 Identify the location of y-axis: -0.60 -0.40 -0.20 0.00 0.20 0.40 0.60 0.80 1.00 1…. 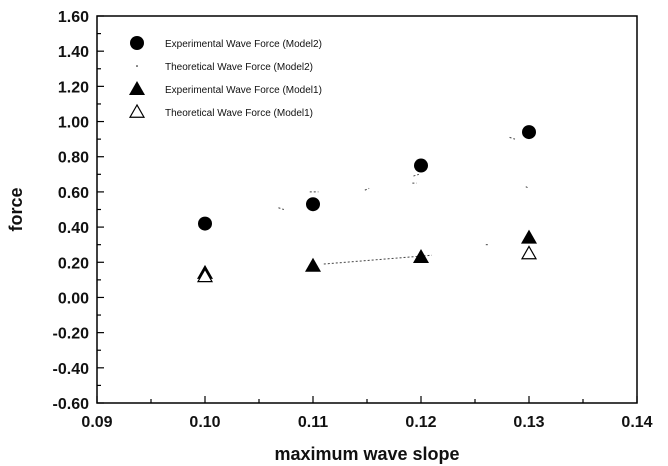
(78, 211).